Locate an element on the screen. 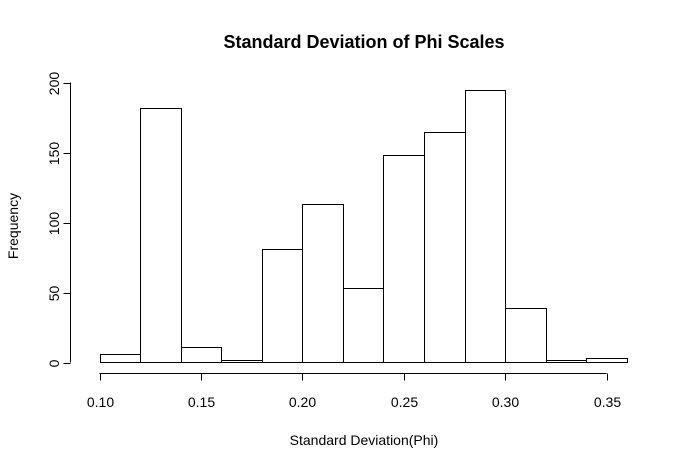  y-axis-label: Frequency is located at coordinates (13, 226).